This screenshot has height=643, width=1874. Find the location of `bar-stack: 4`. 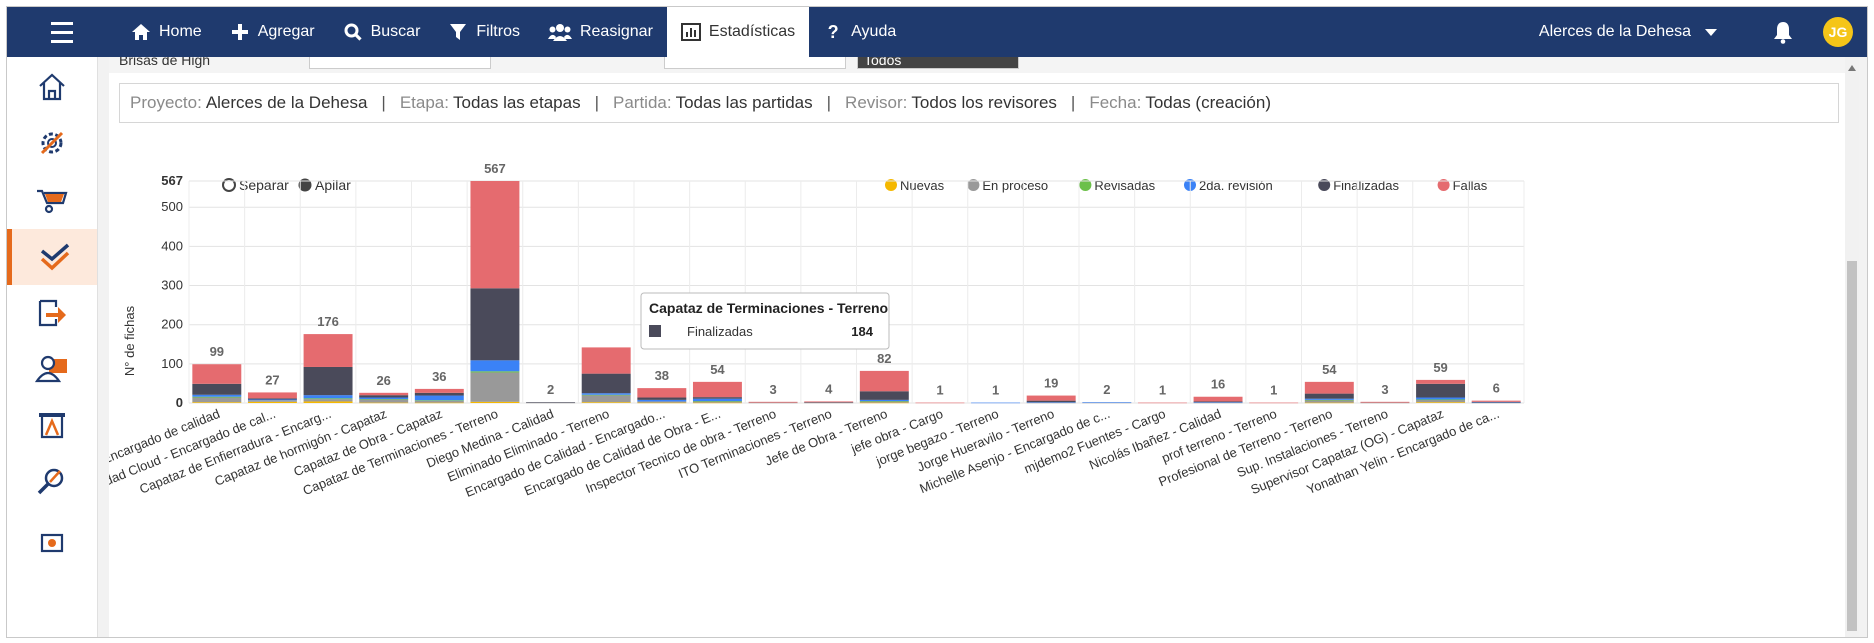

bar-stack: 4 is located at coordinates (829, 392).